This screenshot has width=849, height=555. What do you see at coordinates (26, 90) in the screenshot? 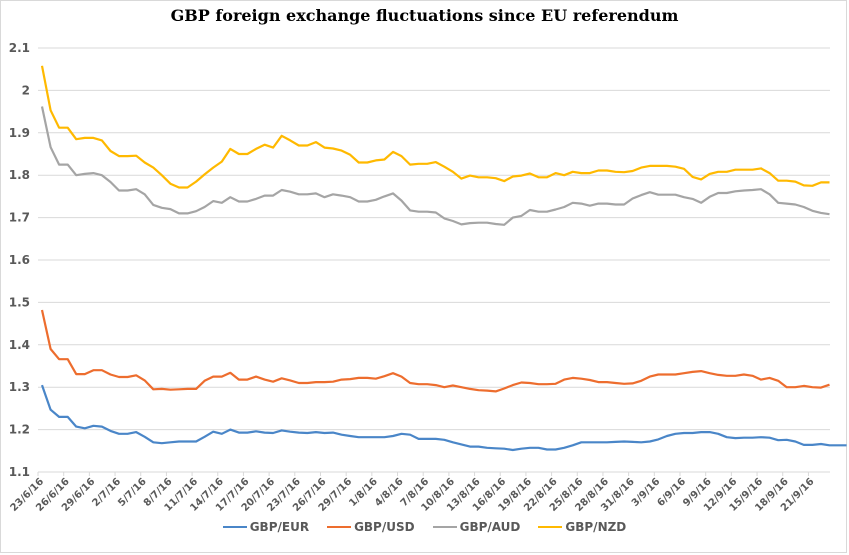
I see `y-tick-label: 2` at bounding box center [26, 90].